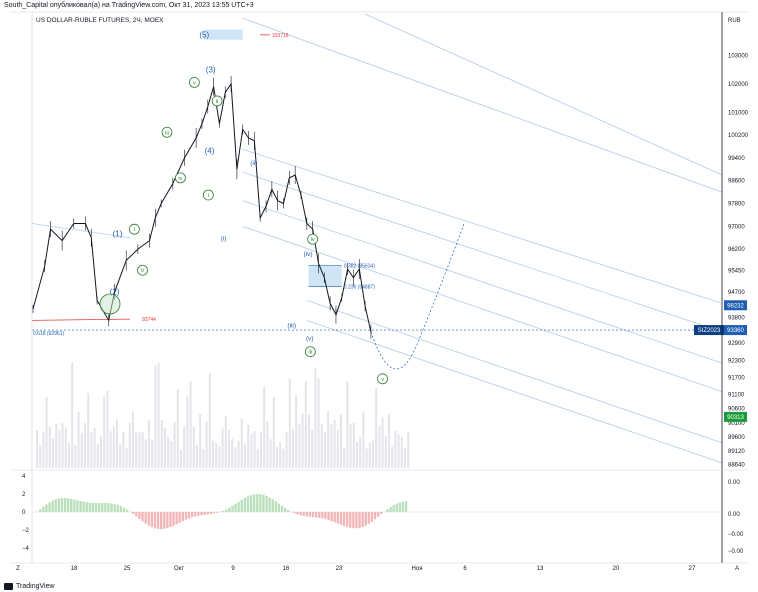 The height and width of the screenshot is (592, 758). I want to click on y-tick-label: 91700, so click(736, 378).